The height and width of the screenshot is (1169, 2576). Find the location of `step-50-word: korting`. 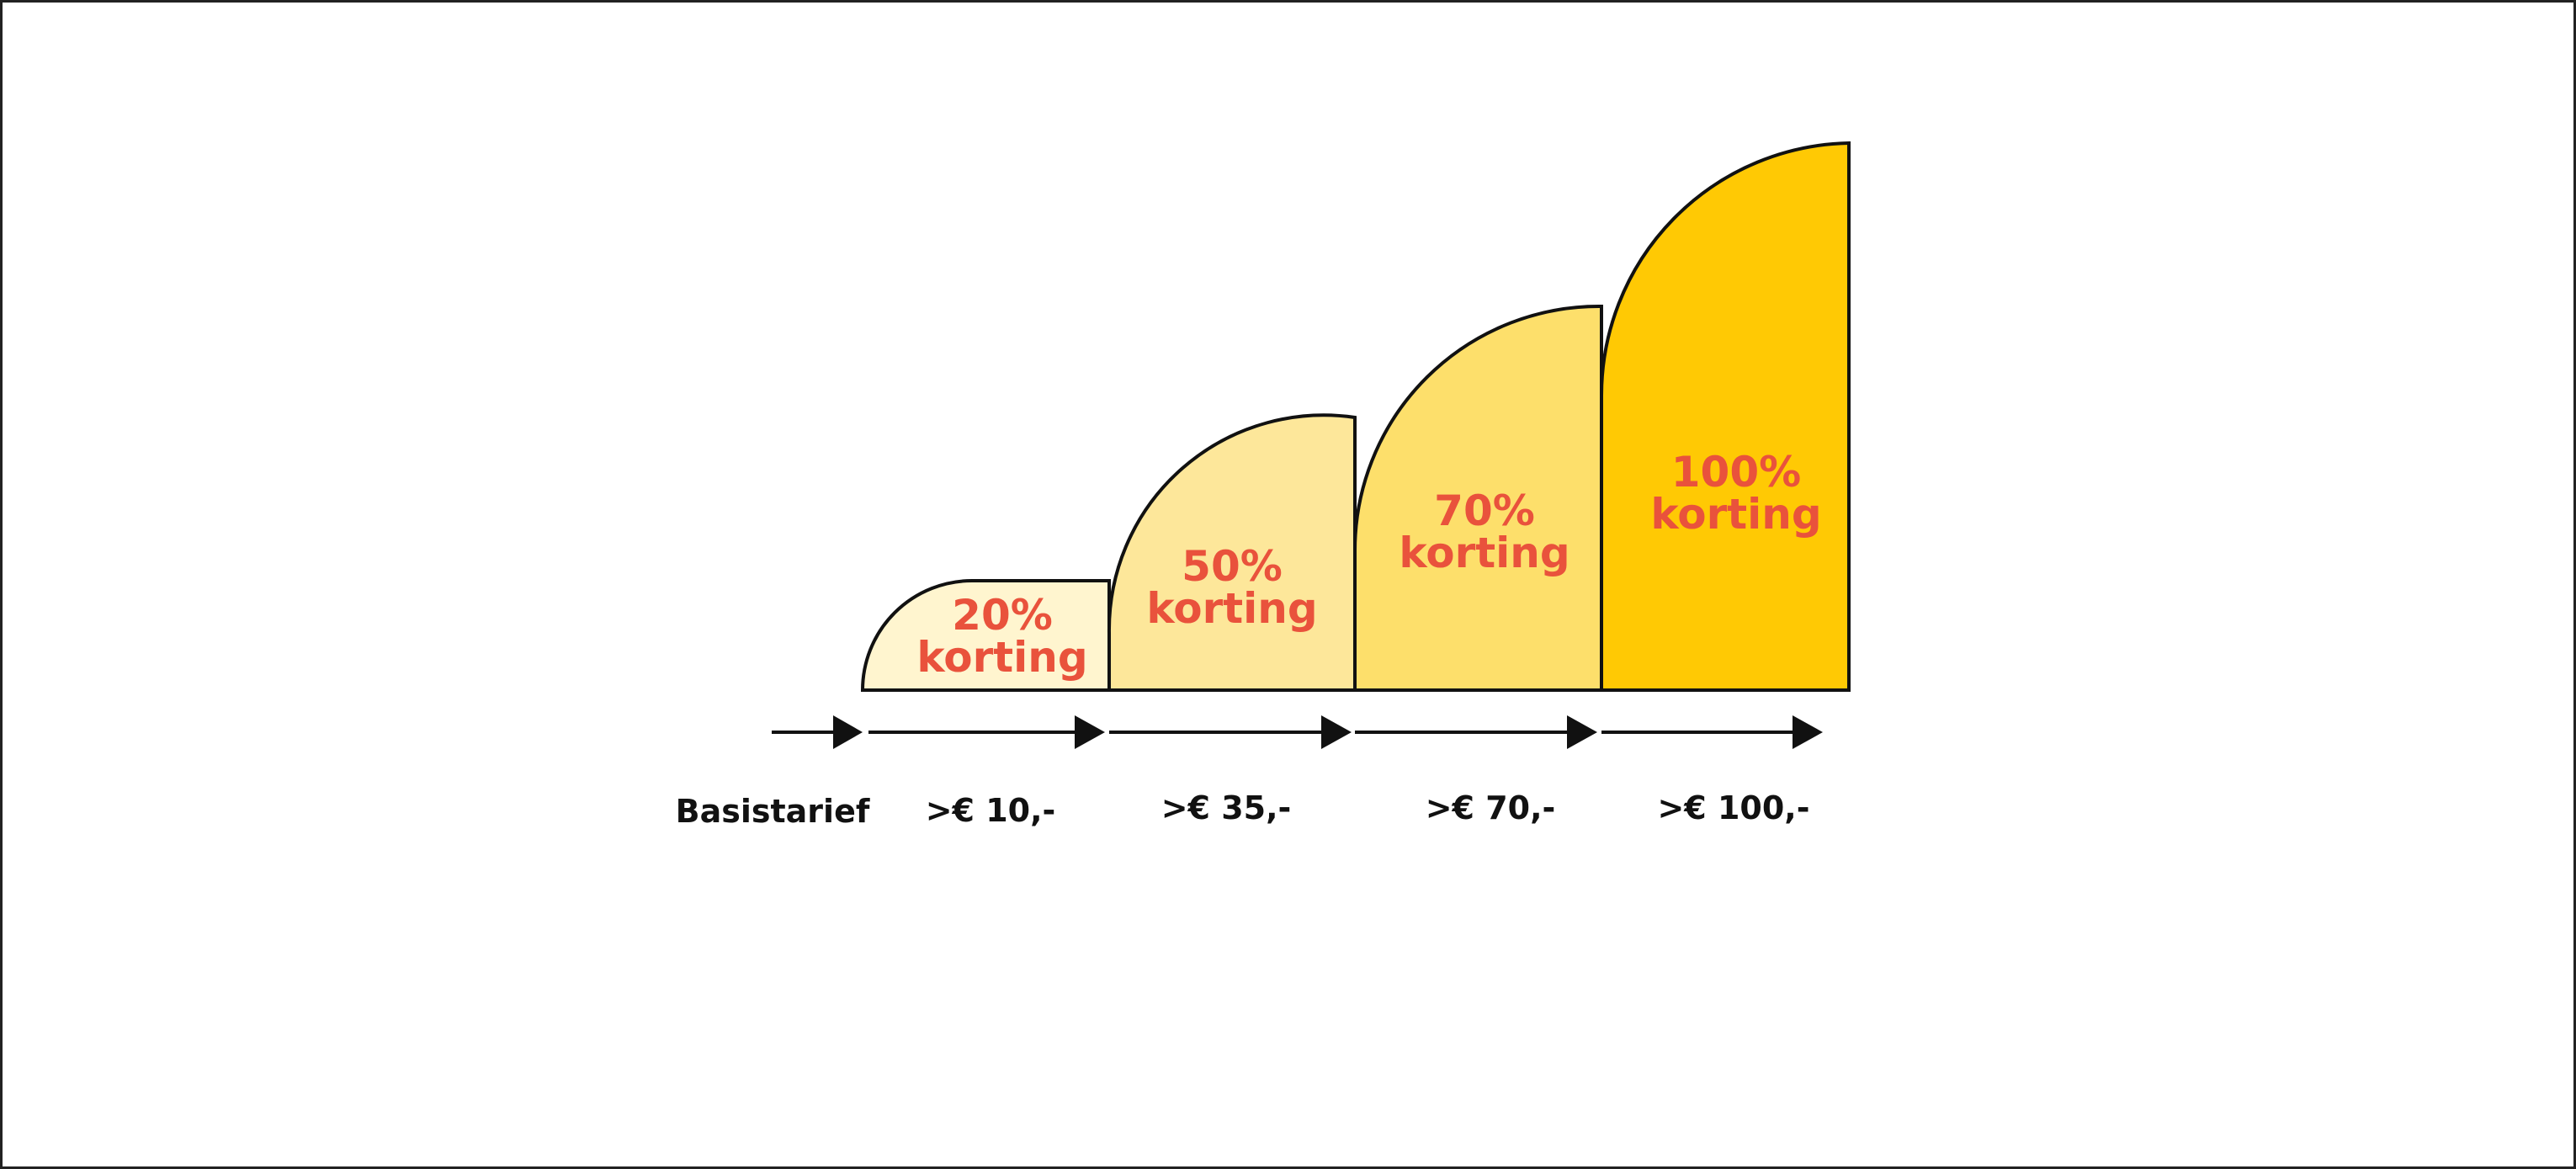

step-50-word: korting is located at coordinates (1231, 608).